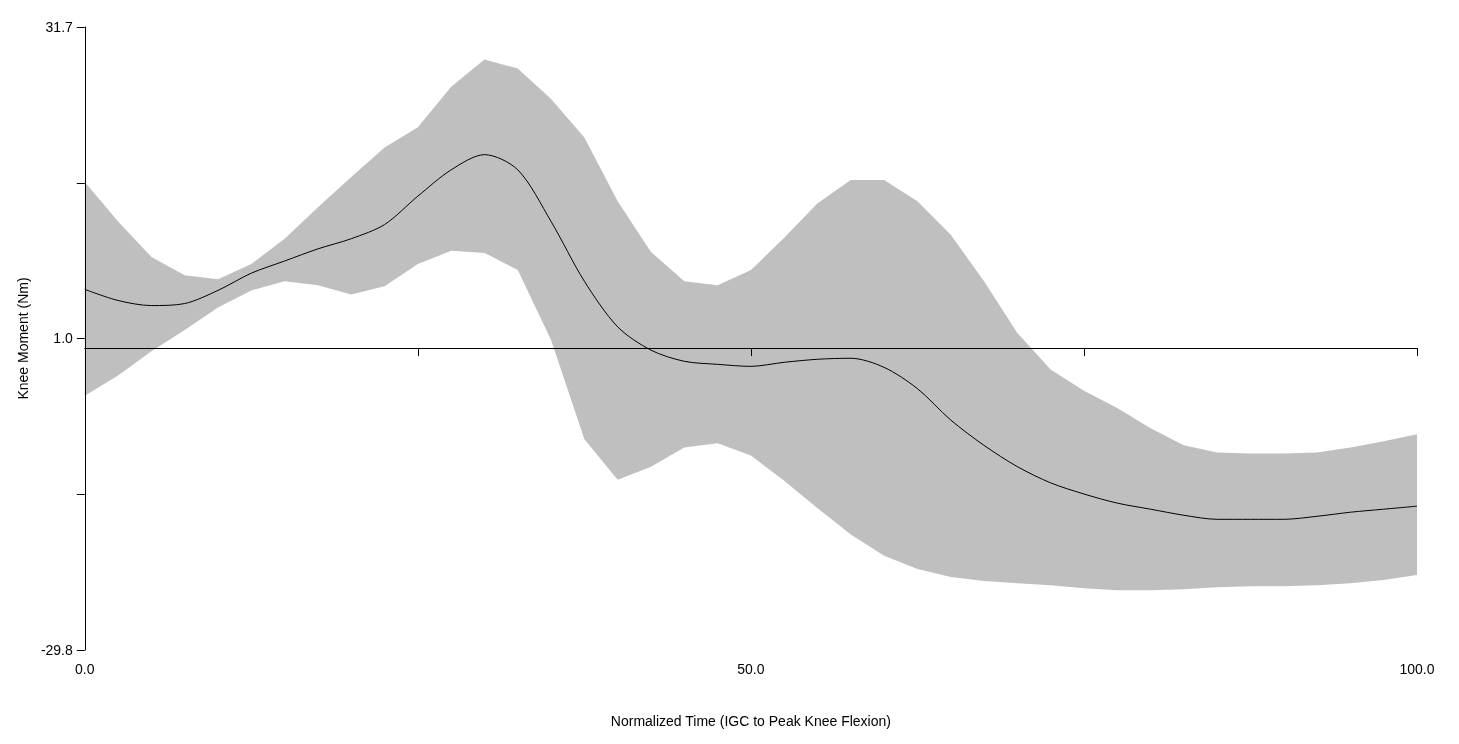 This screenshot has height=744, width=1459. What do you see at coordinates (59, 27) in the screenshot?
I see `y-tick-label: 31.7` at bounding box center [59, 27].